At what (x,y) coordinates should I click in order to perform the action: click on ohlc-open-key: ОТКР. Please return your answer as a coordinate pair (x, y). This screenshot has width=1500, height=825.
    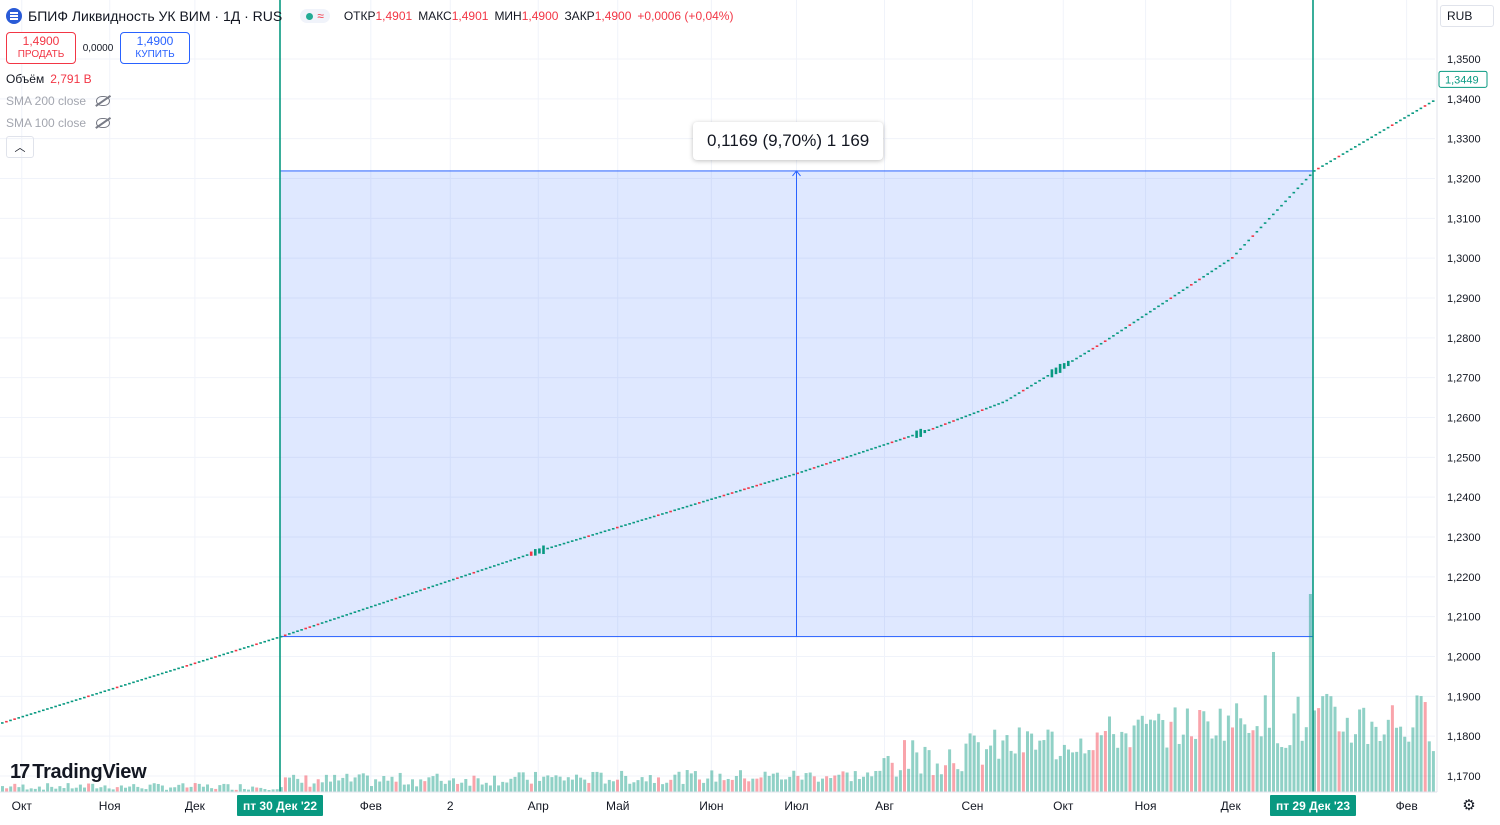
    Looking at the image, I should click on (359, 16).